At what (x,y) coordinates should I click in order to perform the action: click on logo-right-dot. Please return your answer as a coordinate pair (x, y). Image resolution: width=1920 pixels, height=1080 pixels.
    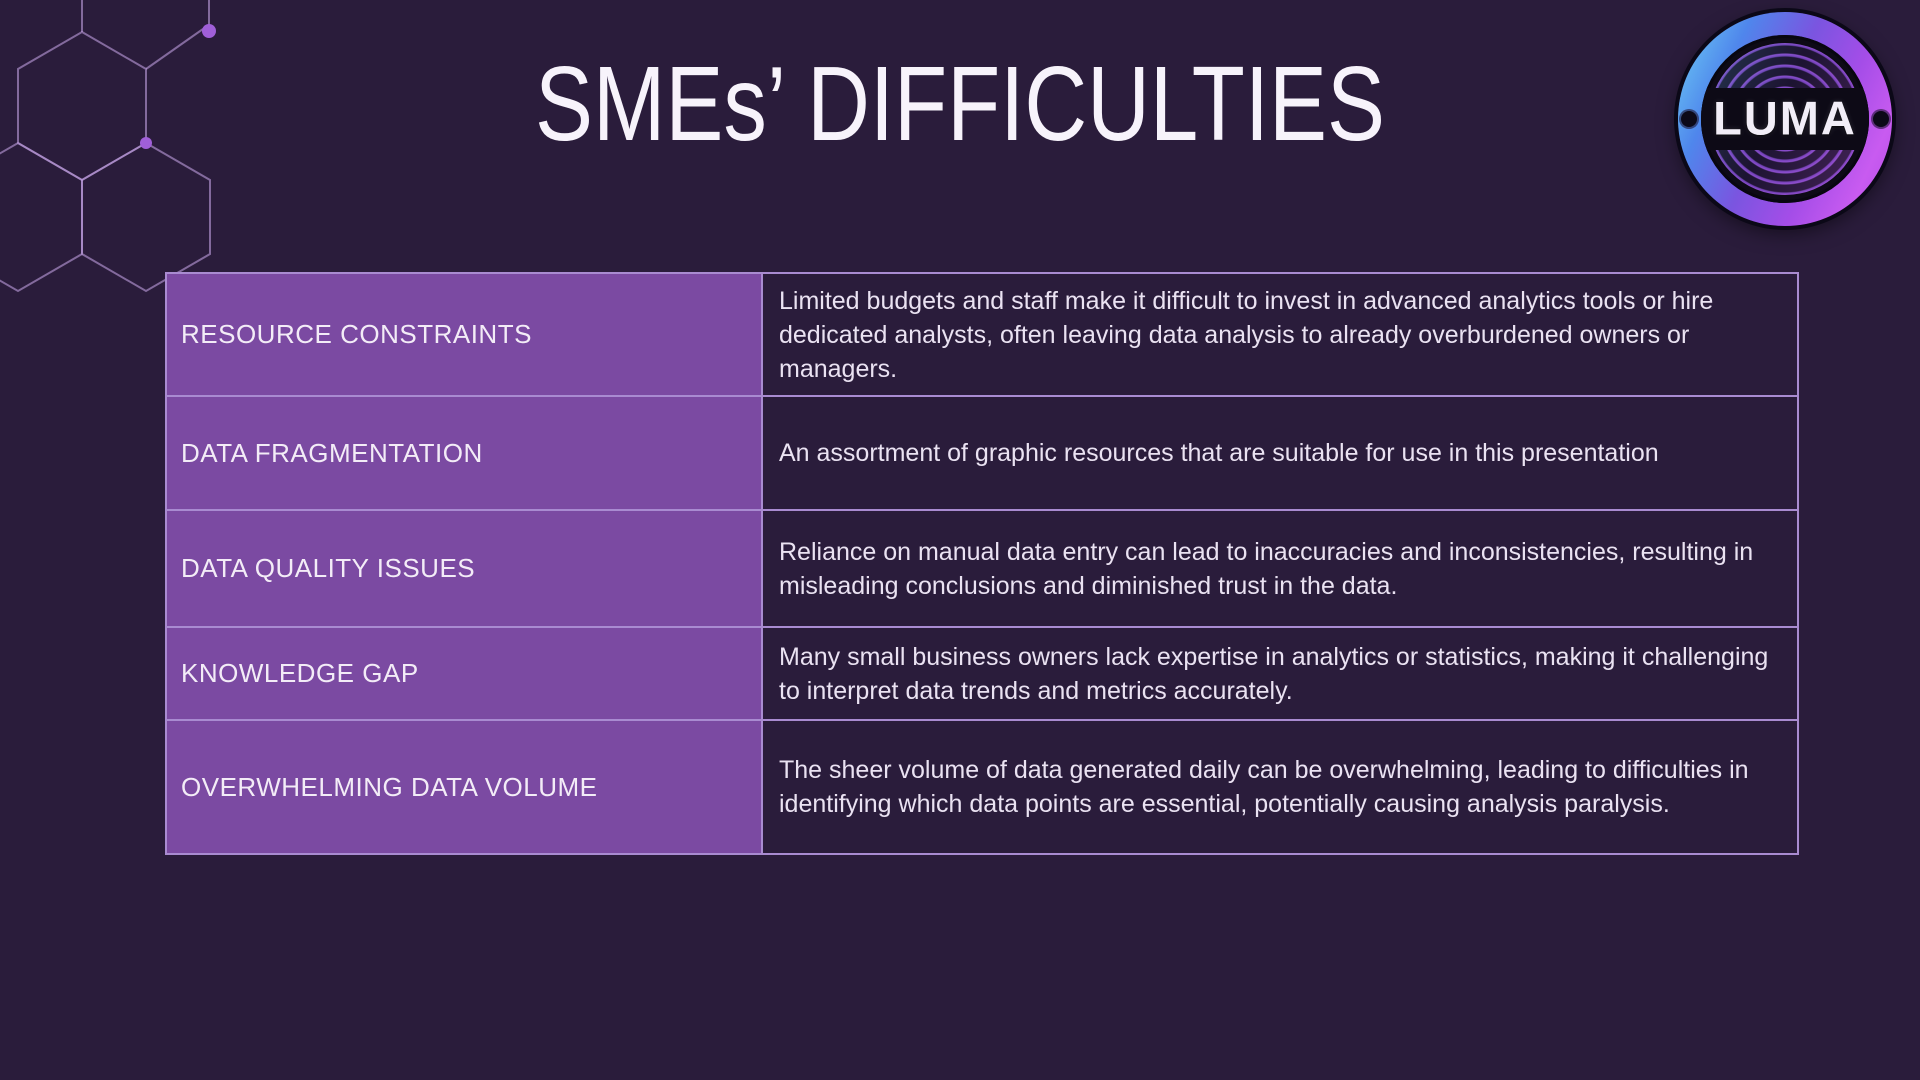
    Looking at the image, I should click on (1881, 119).